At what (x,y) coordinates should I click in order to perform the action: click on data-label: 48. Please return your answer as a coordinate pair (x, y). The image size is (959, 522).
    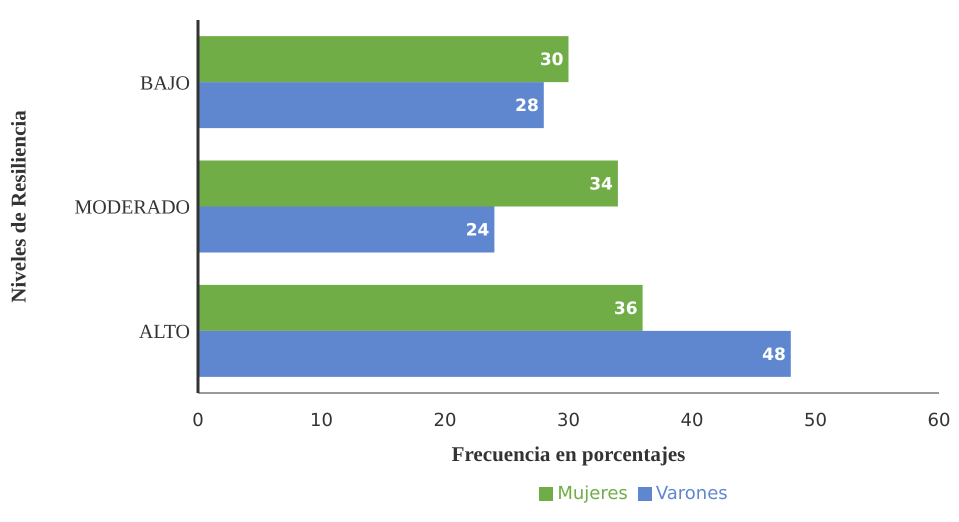
    Looking at the image, I should click on (774, 354).